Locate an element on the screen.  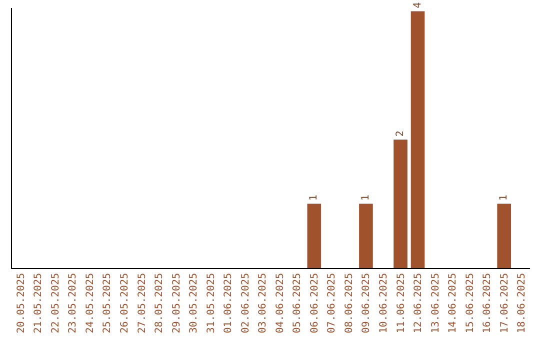
x-tick-label: 28.05.2025 is located at coordinates (160, 303).